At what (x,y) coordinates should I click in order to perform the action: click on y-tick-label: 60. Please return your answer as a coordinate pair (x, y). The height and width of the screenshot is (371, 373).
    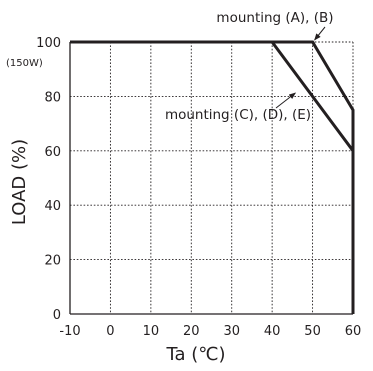
    Looking at the image, I should click on (52, 152).